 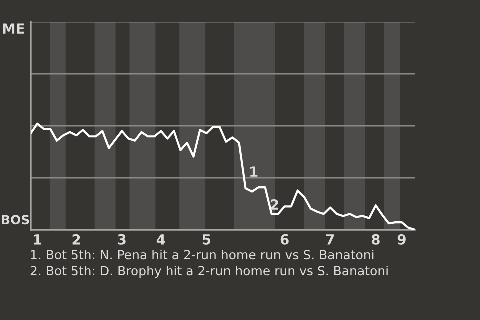 What do you see at coordinates (76, 239) in the screenshot?
I see `x-tick-label: 2` at bounding box center [76, 239].